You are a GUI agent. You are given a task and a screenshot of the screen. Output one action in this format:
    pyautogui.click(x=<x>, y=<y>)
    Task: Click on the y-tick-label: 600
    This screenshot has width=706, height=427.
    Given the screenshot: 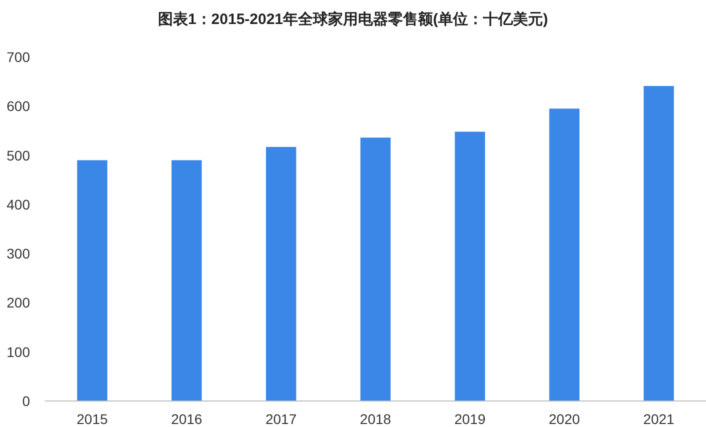 What is the action you would take?
    pyautogui.click(x=18, y=106)
    